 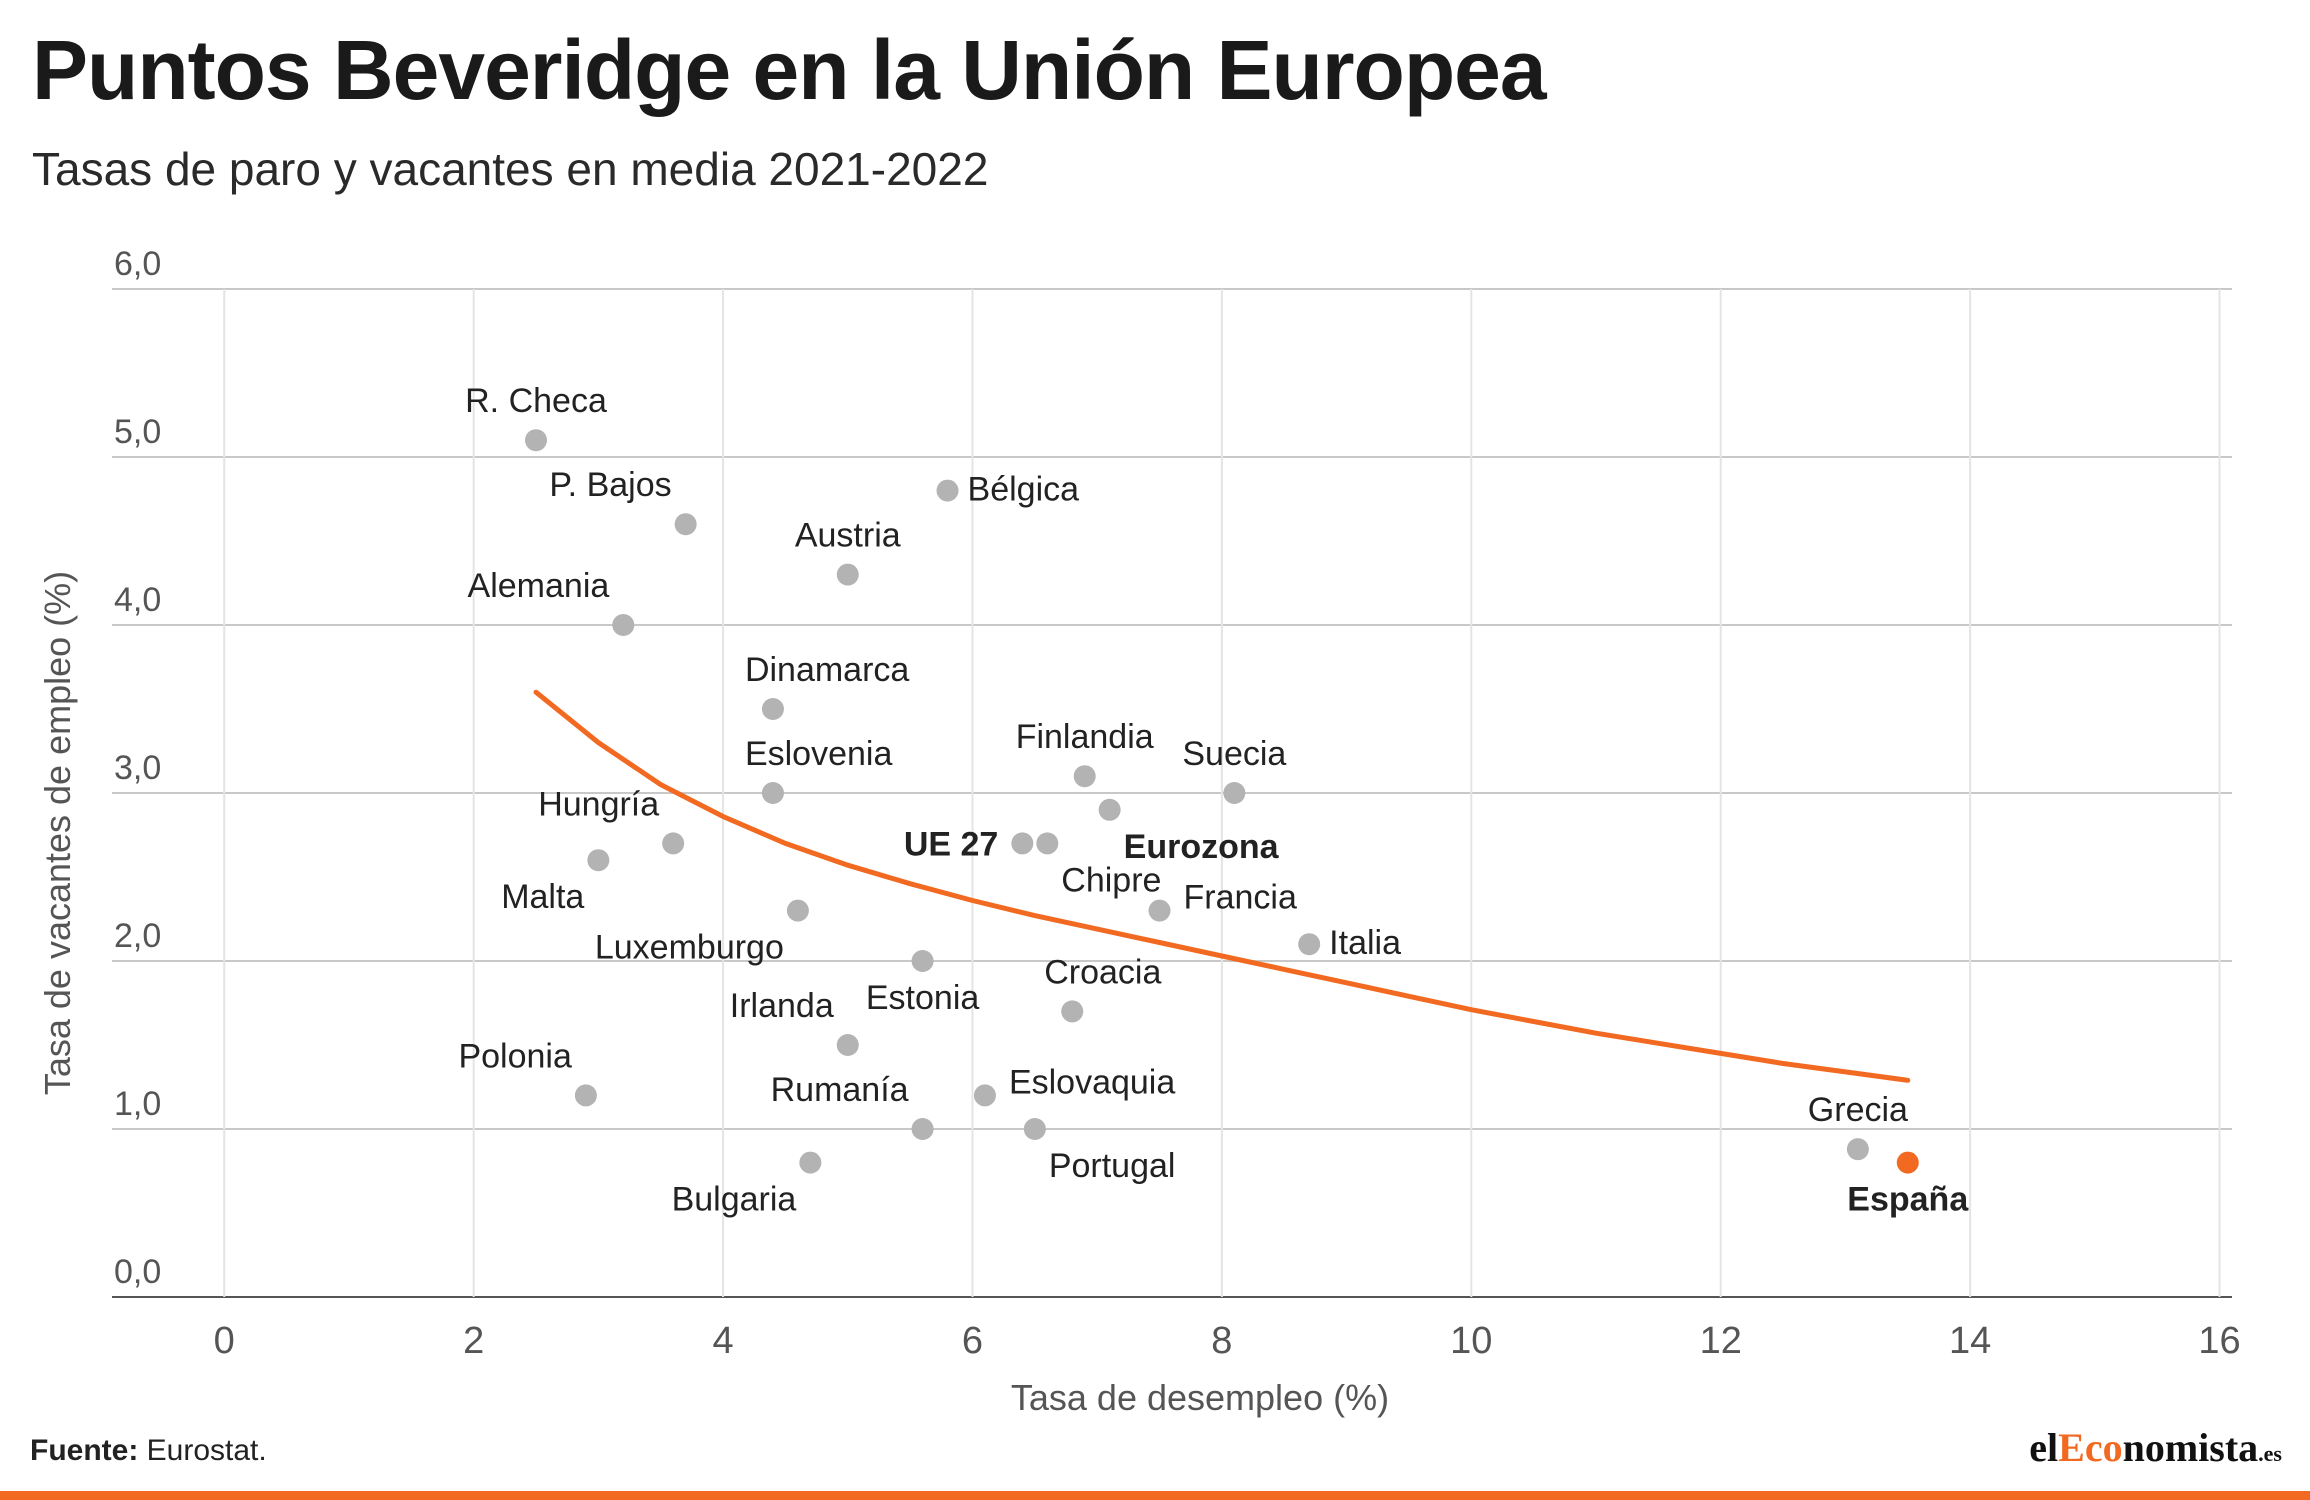 I want to click on point-label: Malta, so click(x=542, y=897).